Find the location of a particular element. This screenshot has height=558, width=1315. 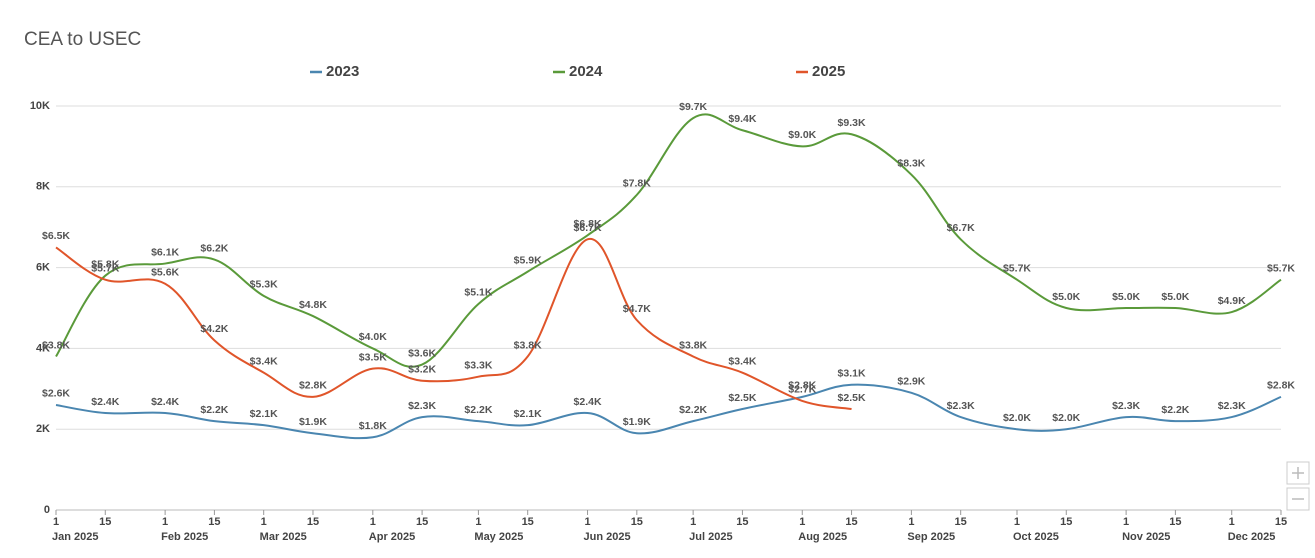

data-label: $4.0K is located at coordinates (373, 337).